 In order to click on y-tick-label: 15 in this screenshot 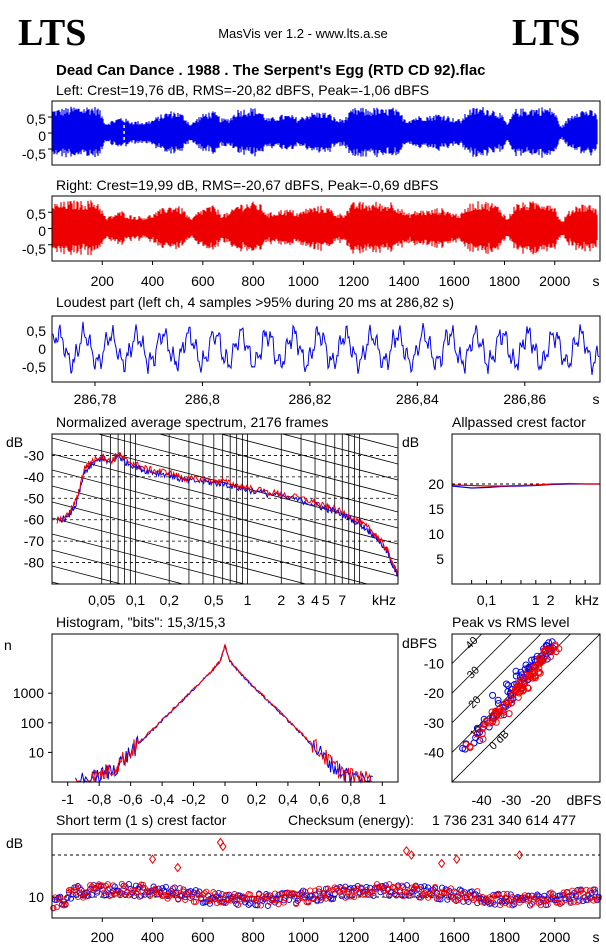, I will do `click(436, 509)`.